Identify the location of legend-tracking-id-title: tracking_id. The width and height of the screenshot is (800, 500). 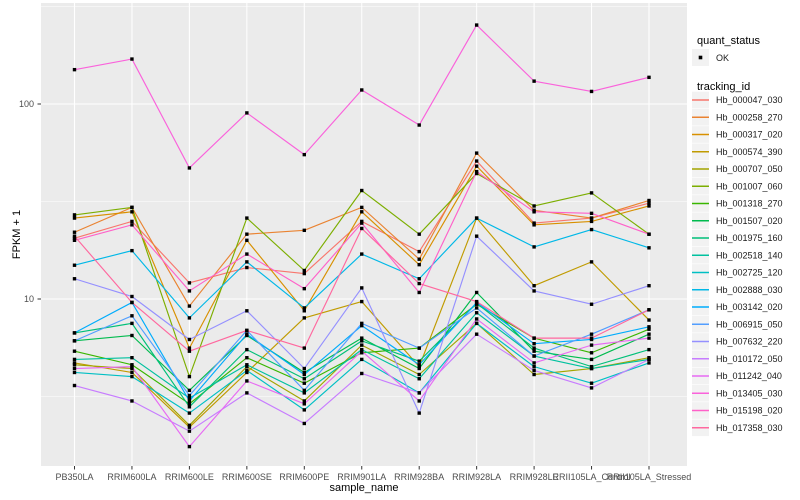
(723, 87).